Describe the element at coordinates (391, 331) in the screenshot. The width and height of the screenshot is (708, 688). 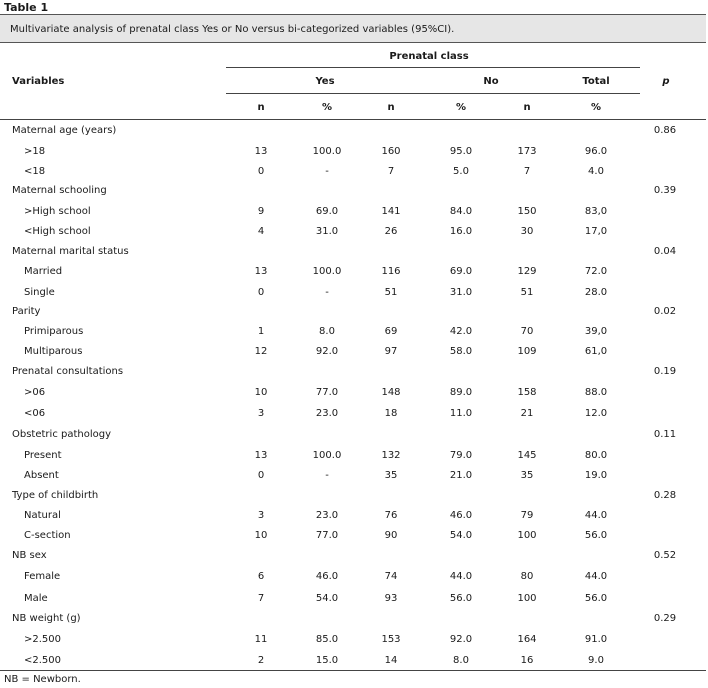
I see `cell-no-n: 69` at that location.